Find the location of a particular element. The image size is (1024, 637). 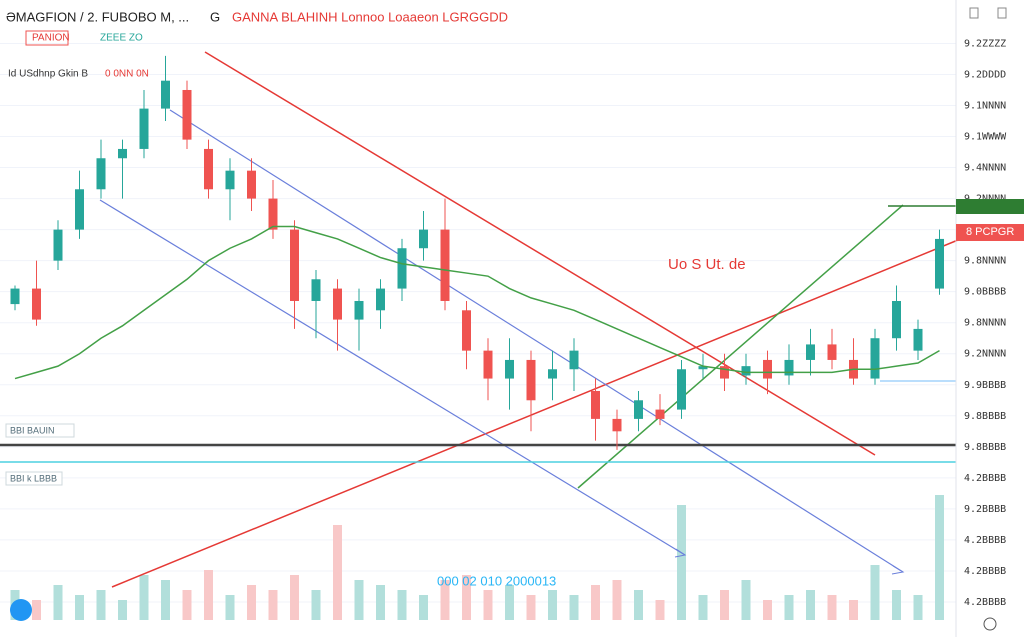

header-flag: G is located at coordinates (215, 16).